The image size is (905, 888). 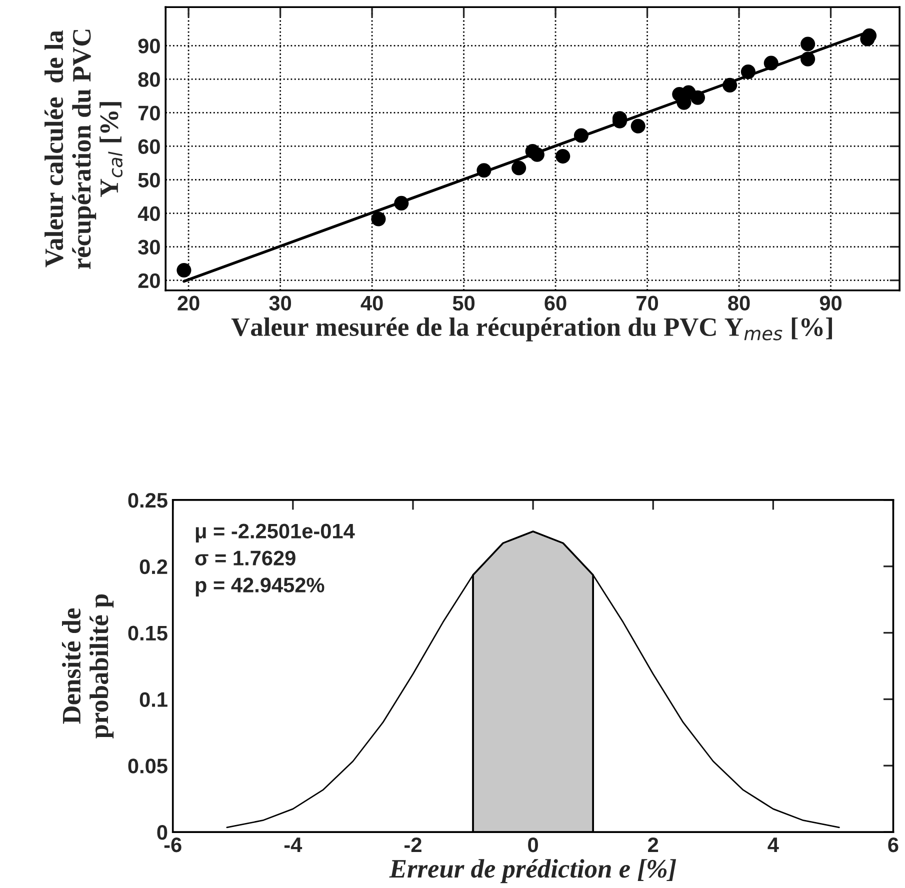 What do you see at coordinates (148, 500) in the screenshot?
I see `y-tick-label: 0.25` at bounding box center [148, 500].